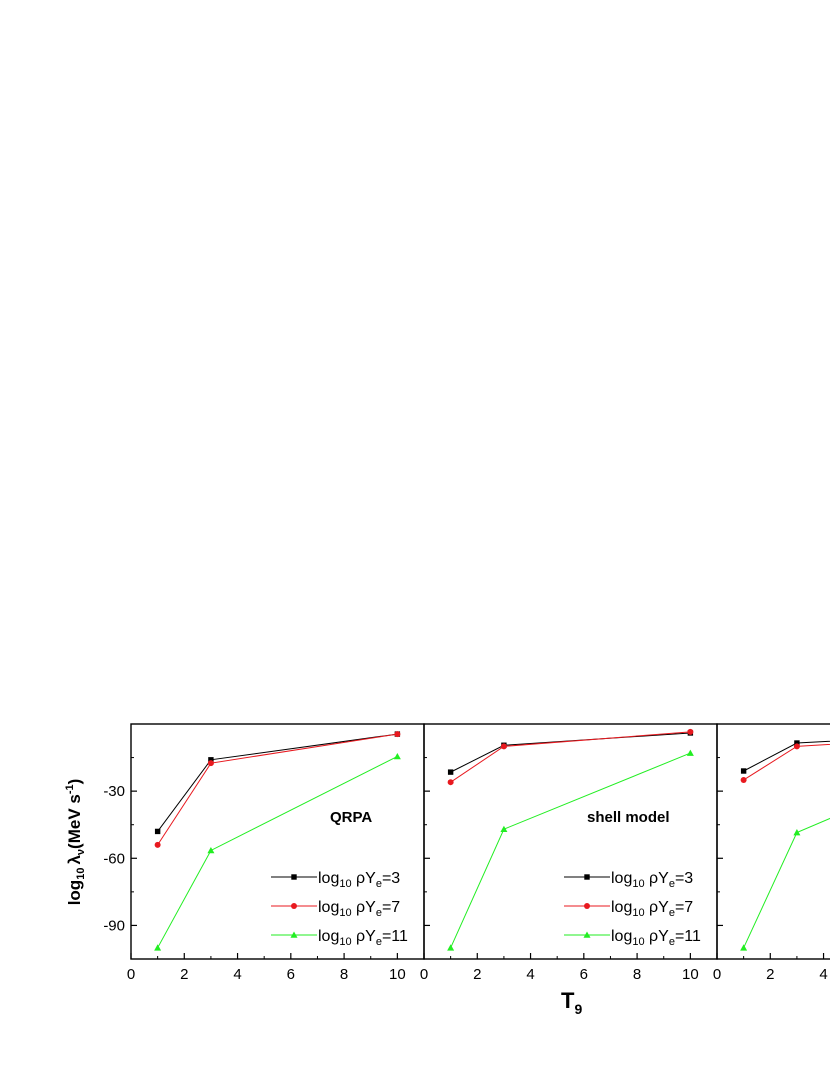 The width and height of the screenshot is (830, 1075). I want to click on y-tick-label: -60, so click(114, 858).